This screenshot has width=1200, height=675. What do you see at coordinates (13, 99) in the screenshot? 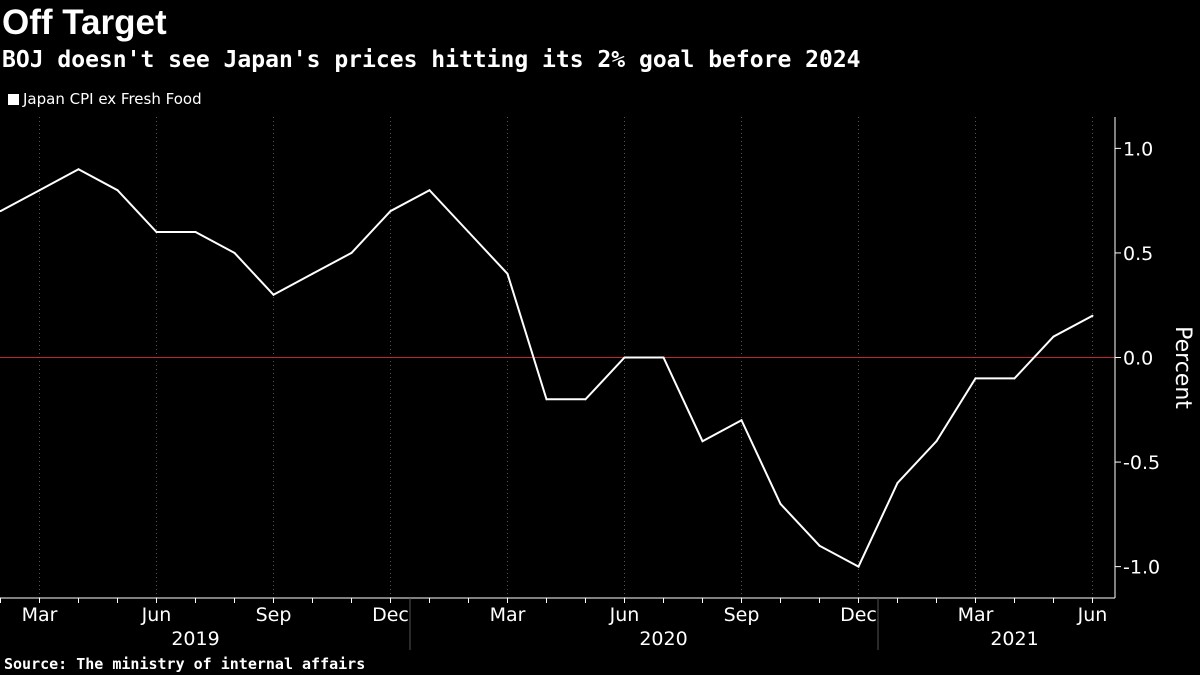
I see `legend-swatch` at bounding box center [13, 99].